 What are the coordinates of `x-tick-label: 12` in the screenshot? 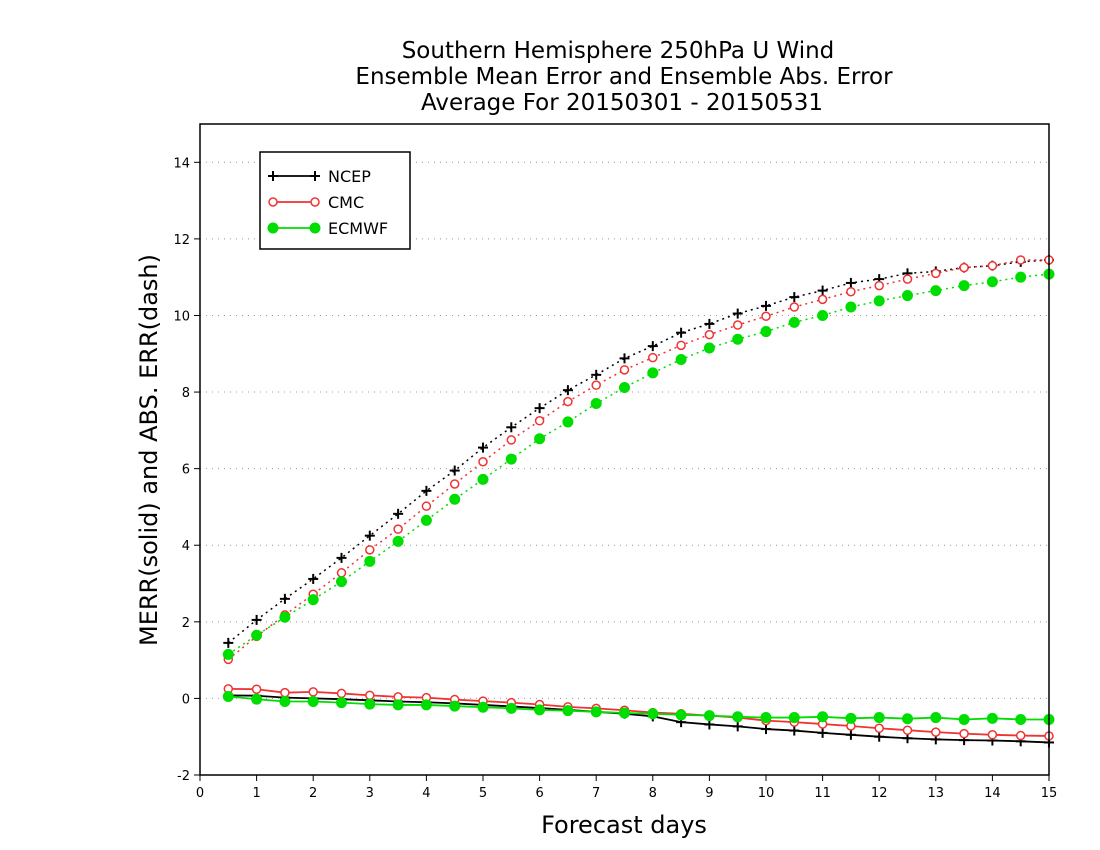 It's located at (879, 793).